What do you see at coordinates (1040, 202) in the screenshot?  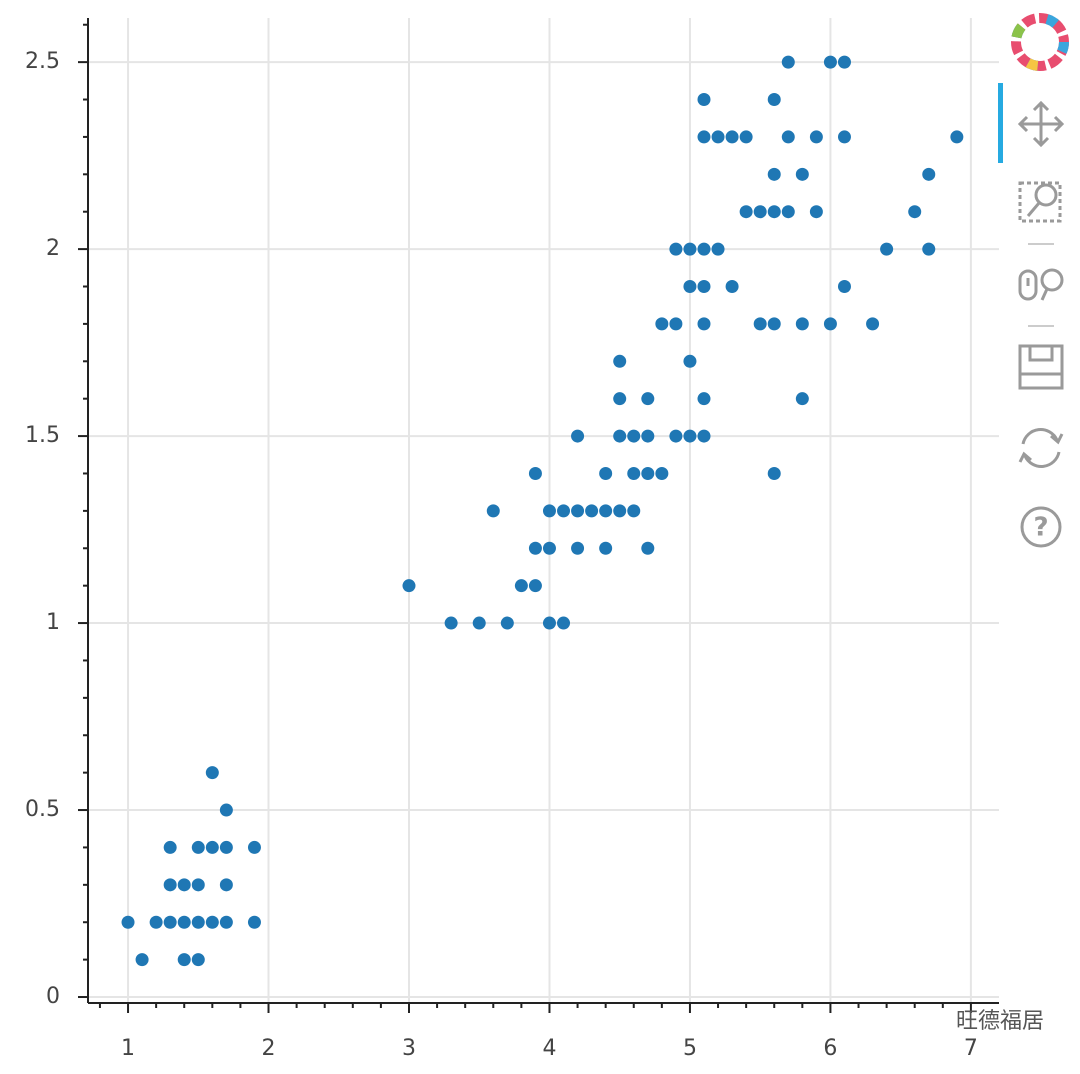 I see `box-zoom-tool` at bounding box center [1040, 202].